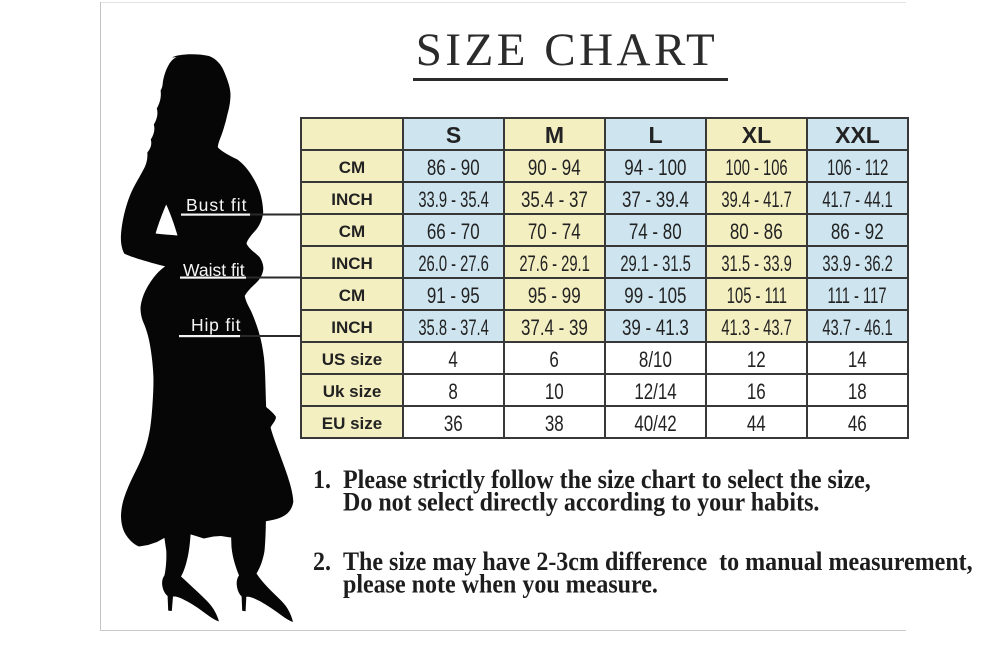 This screenshot has height=663, width=1000. I want to click on svg-text: Waist fit, so click(214, 270).